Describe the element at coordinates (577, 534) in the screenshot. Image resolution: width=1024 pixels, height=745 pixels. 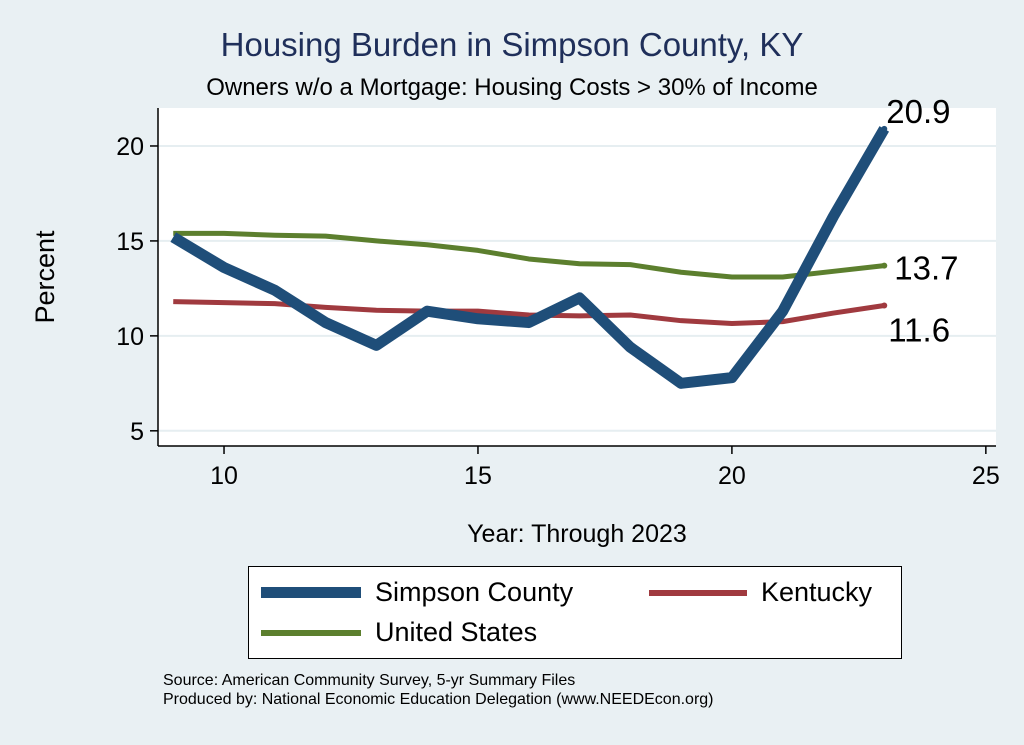
I see `x-axis-label: Year: Through 2023` at that location.